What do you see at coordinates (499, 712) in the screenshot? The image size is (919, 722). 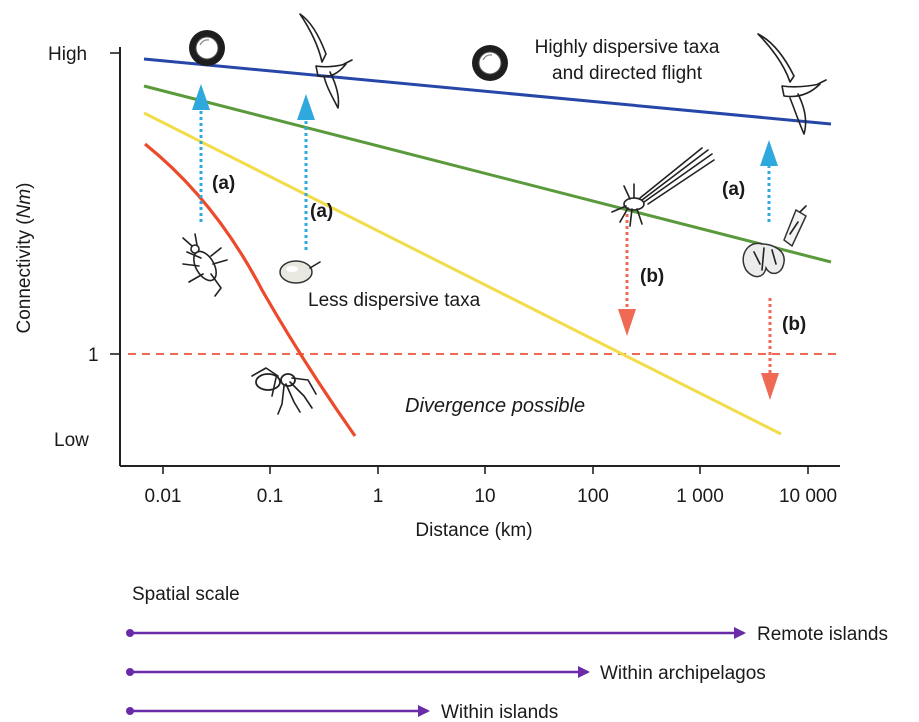 I see `scale-label-within-islands: Within islands` at bounding box center [499, 712].